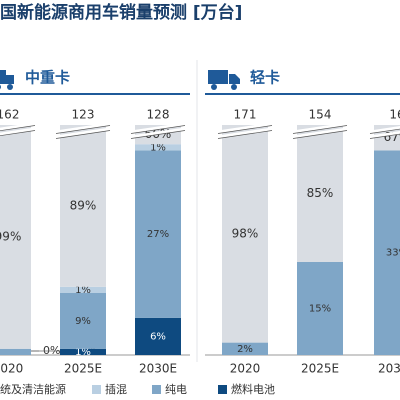 This screenshot has width=400, height=400. What do you see at coordinates (176, 389) in the screenshot?
I see `legend-label: 纯电` at bounding box center [176, 389].